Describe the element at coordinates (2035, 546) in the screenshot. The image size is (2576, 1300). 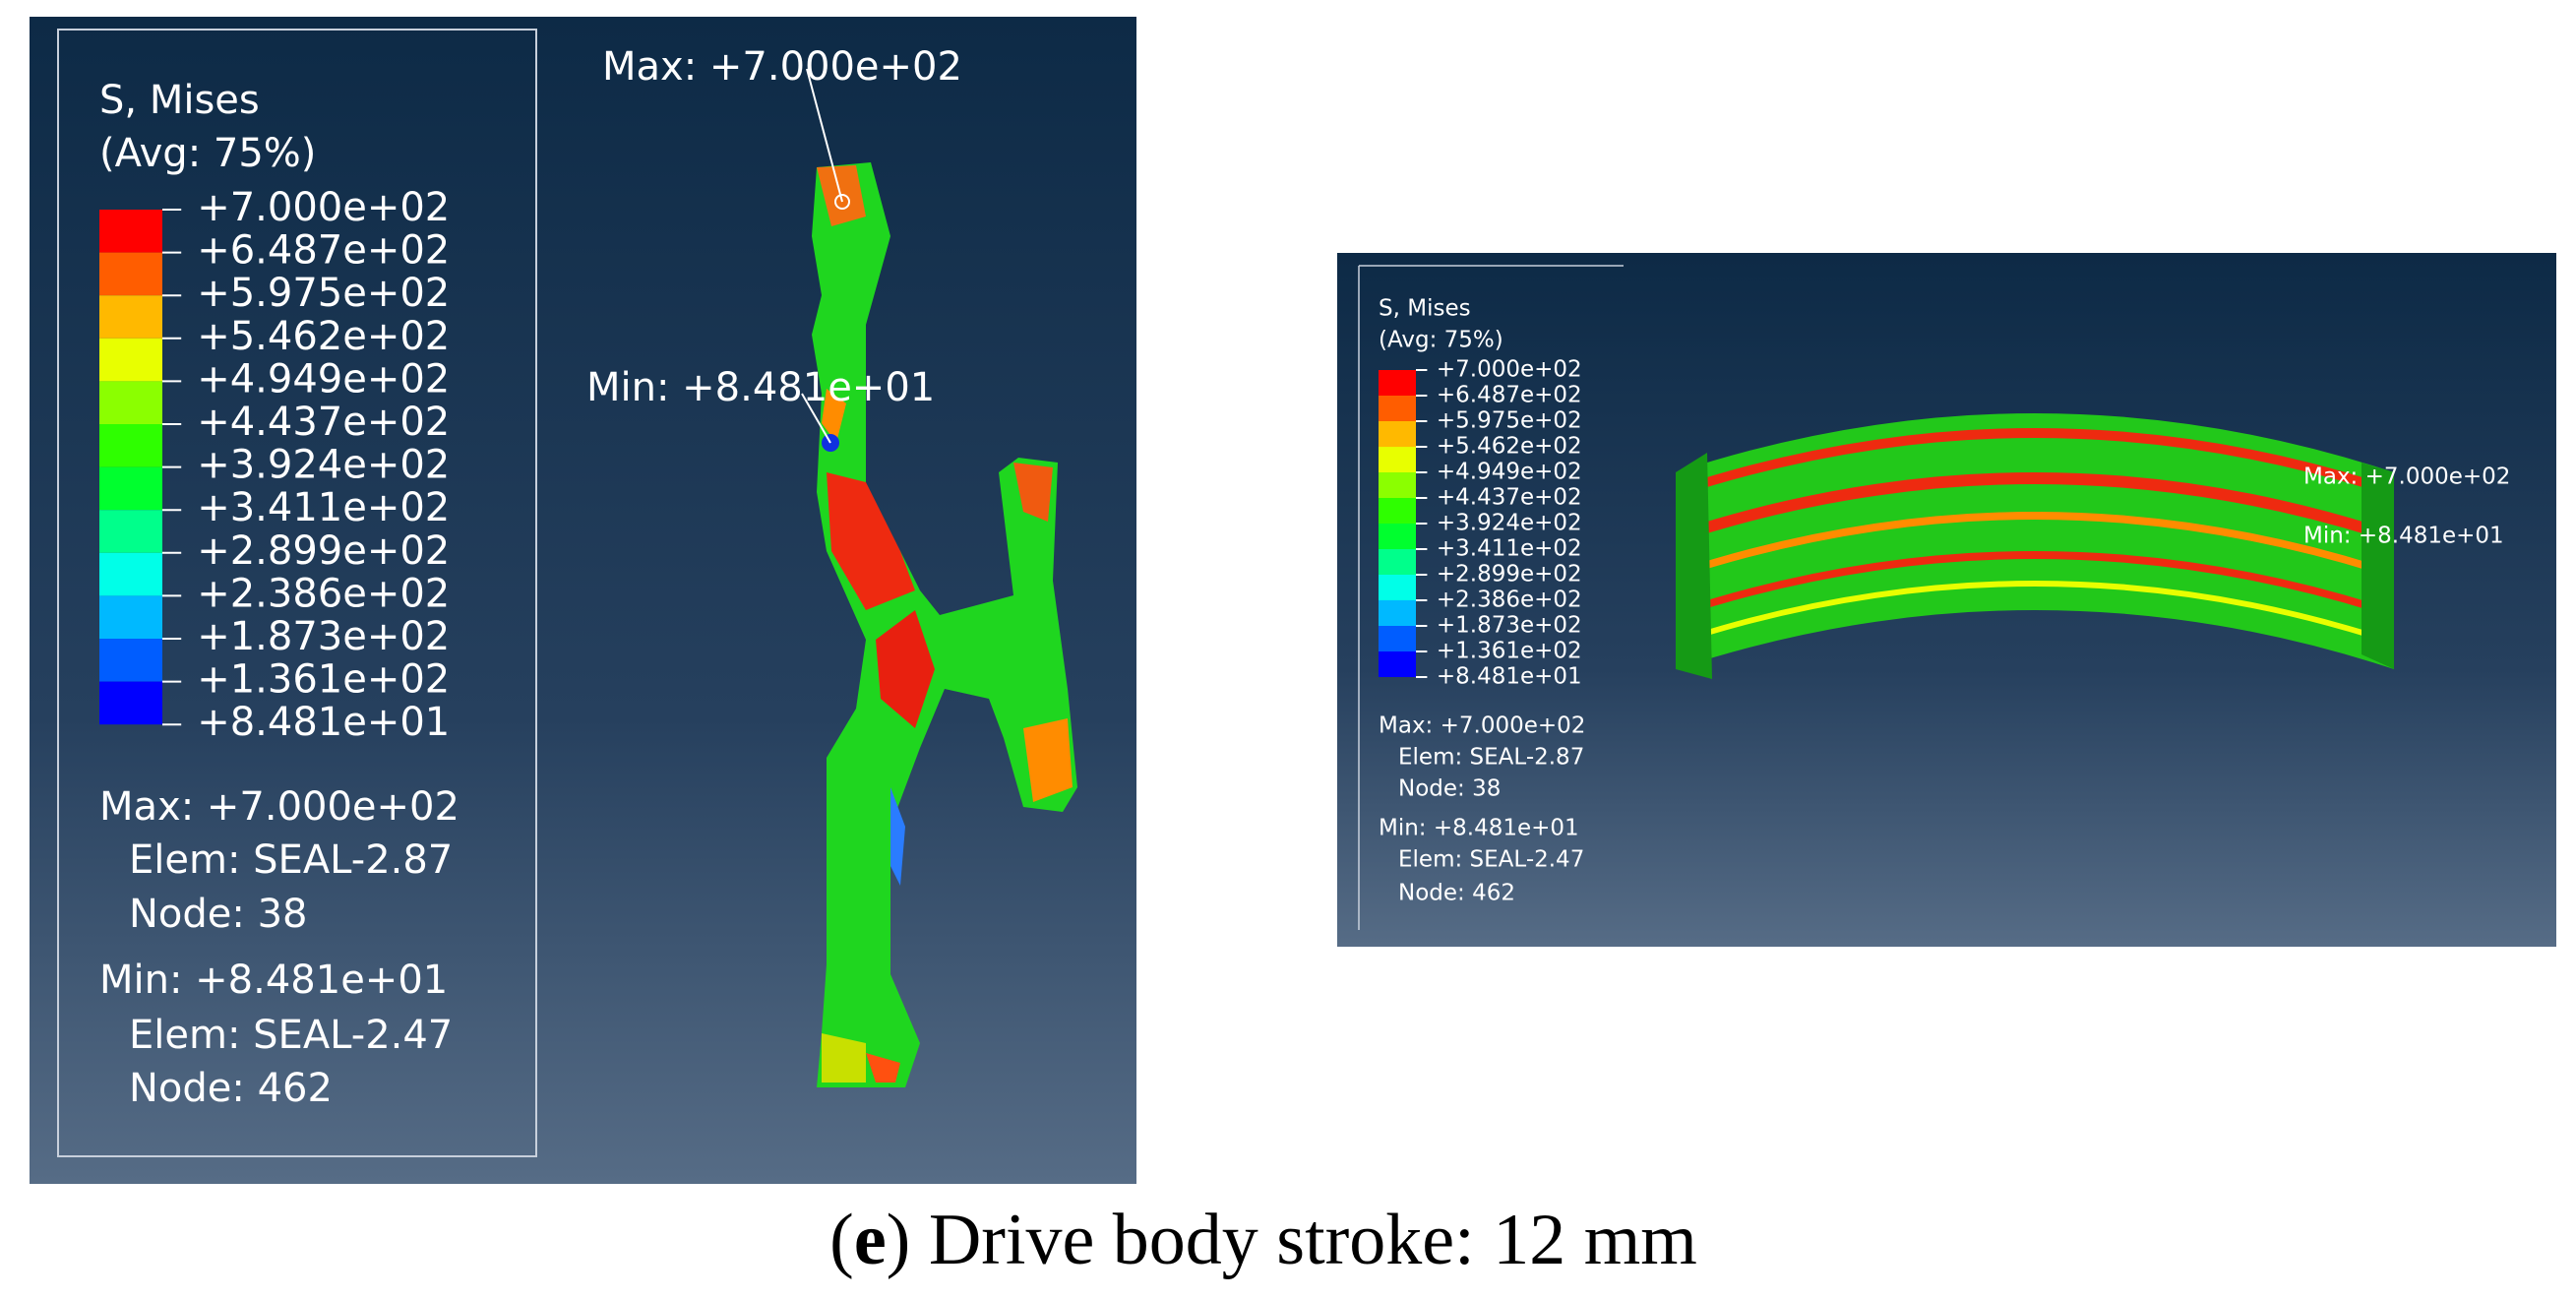
I see `seal-ring` at that location.